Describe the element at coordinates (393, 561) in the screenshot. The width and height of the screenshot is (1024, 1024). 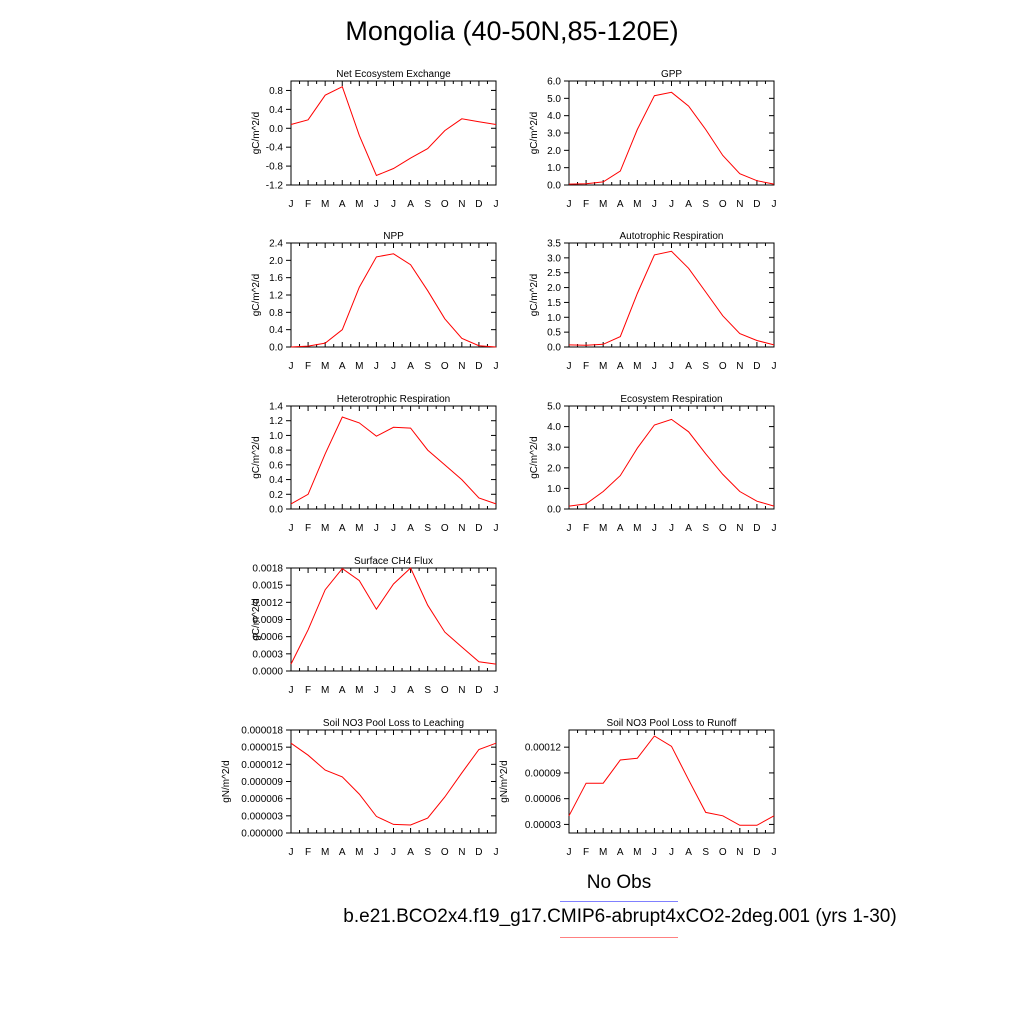
I see `panel-title: Surface CH4 Flux` at that location.